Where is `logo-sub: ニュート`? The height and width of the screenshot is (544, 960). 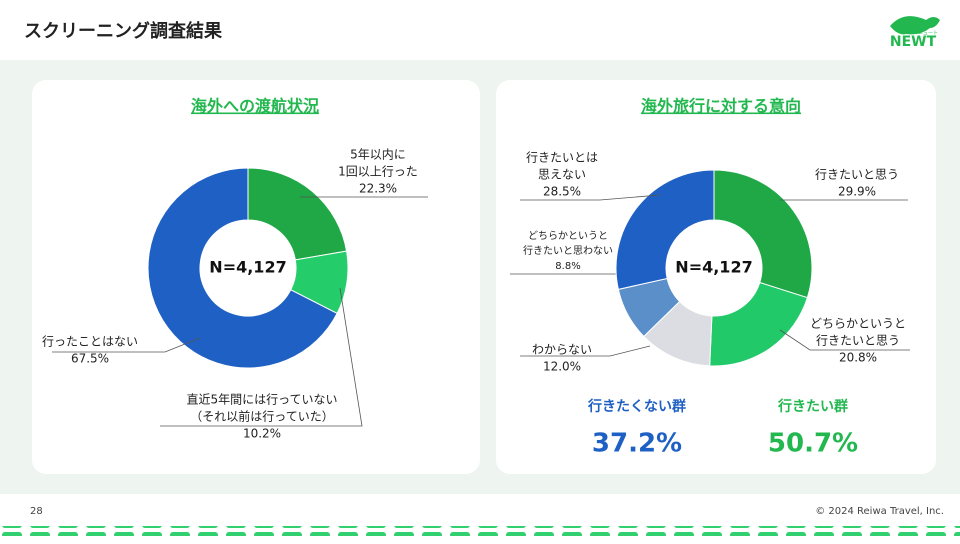
logo-sub: ニュート is located at coordinates (928, 34).